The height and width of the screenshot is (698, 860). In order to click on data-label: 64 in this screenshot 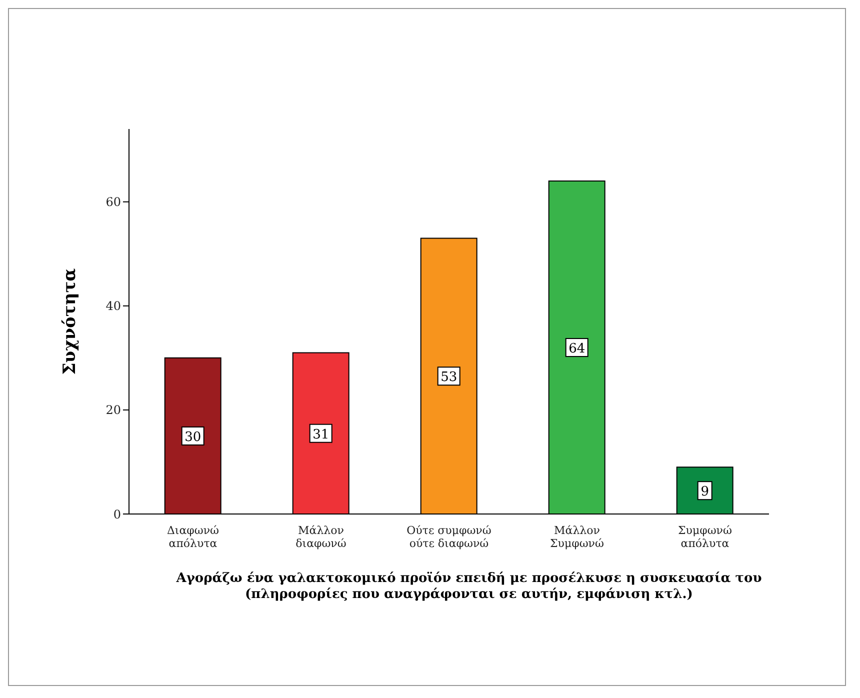, I will do `click(577, 349)`.